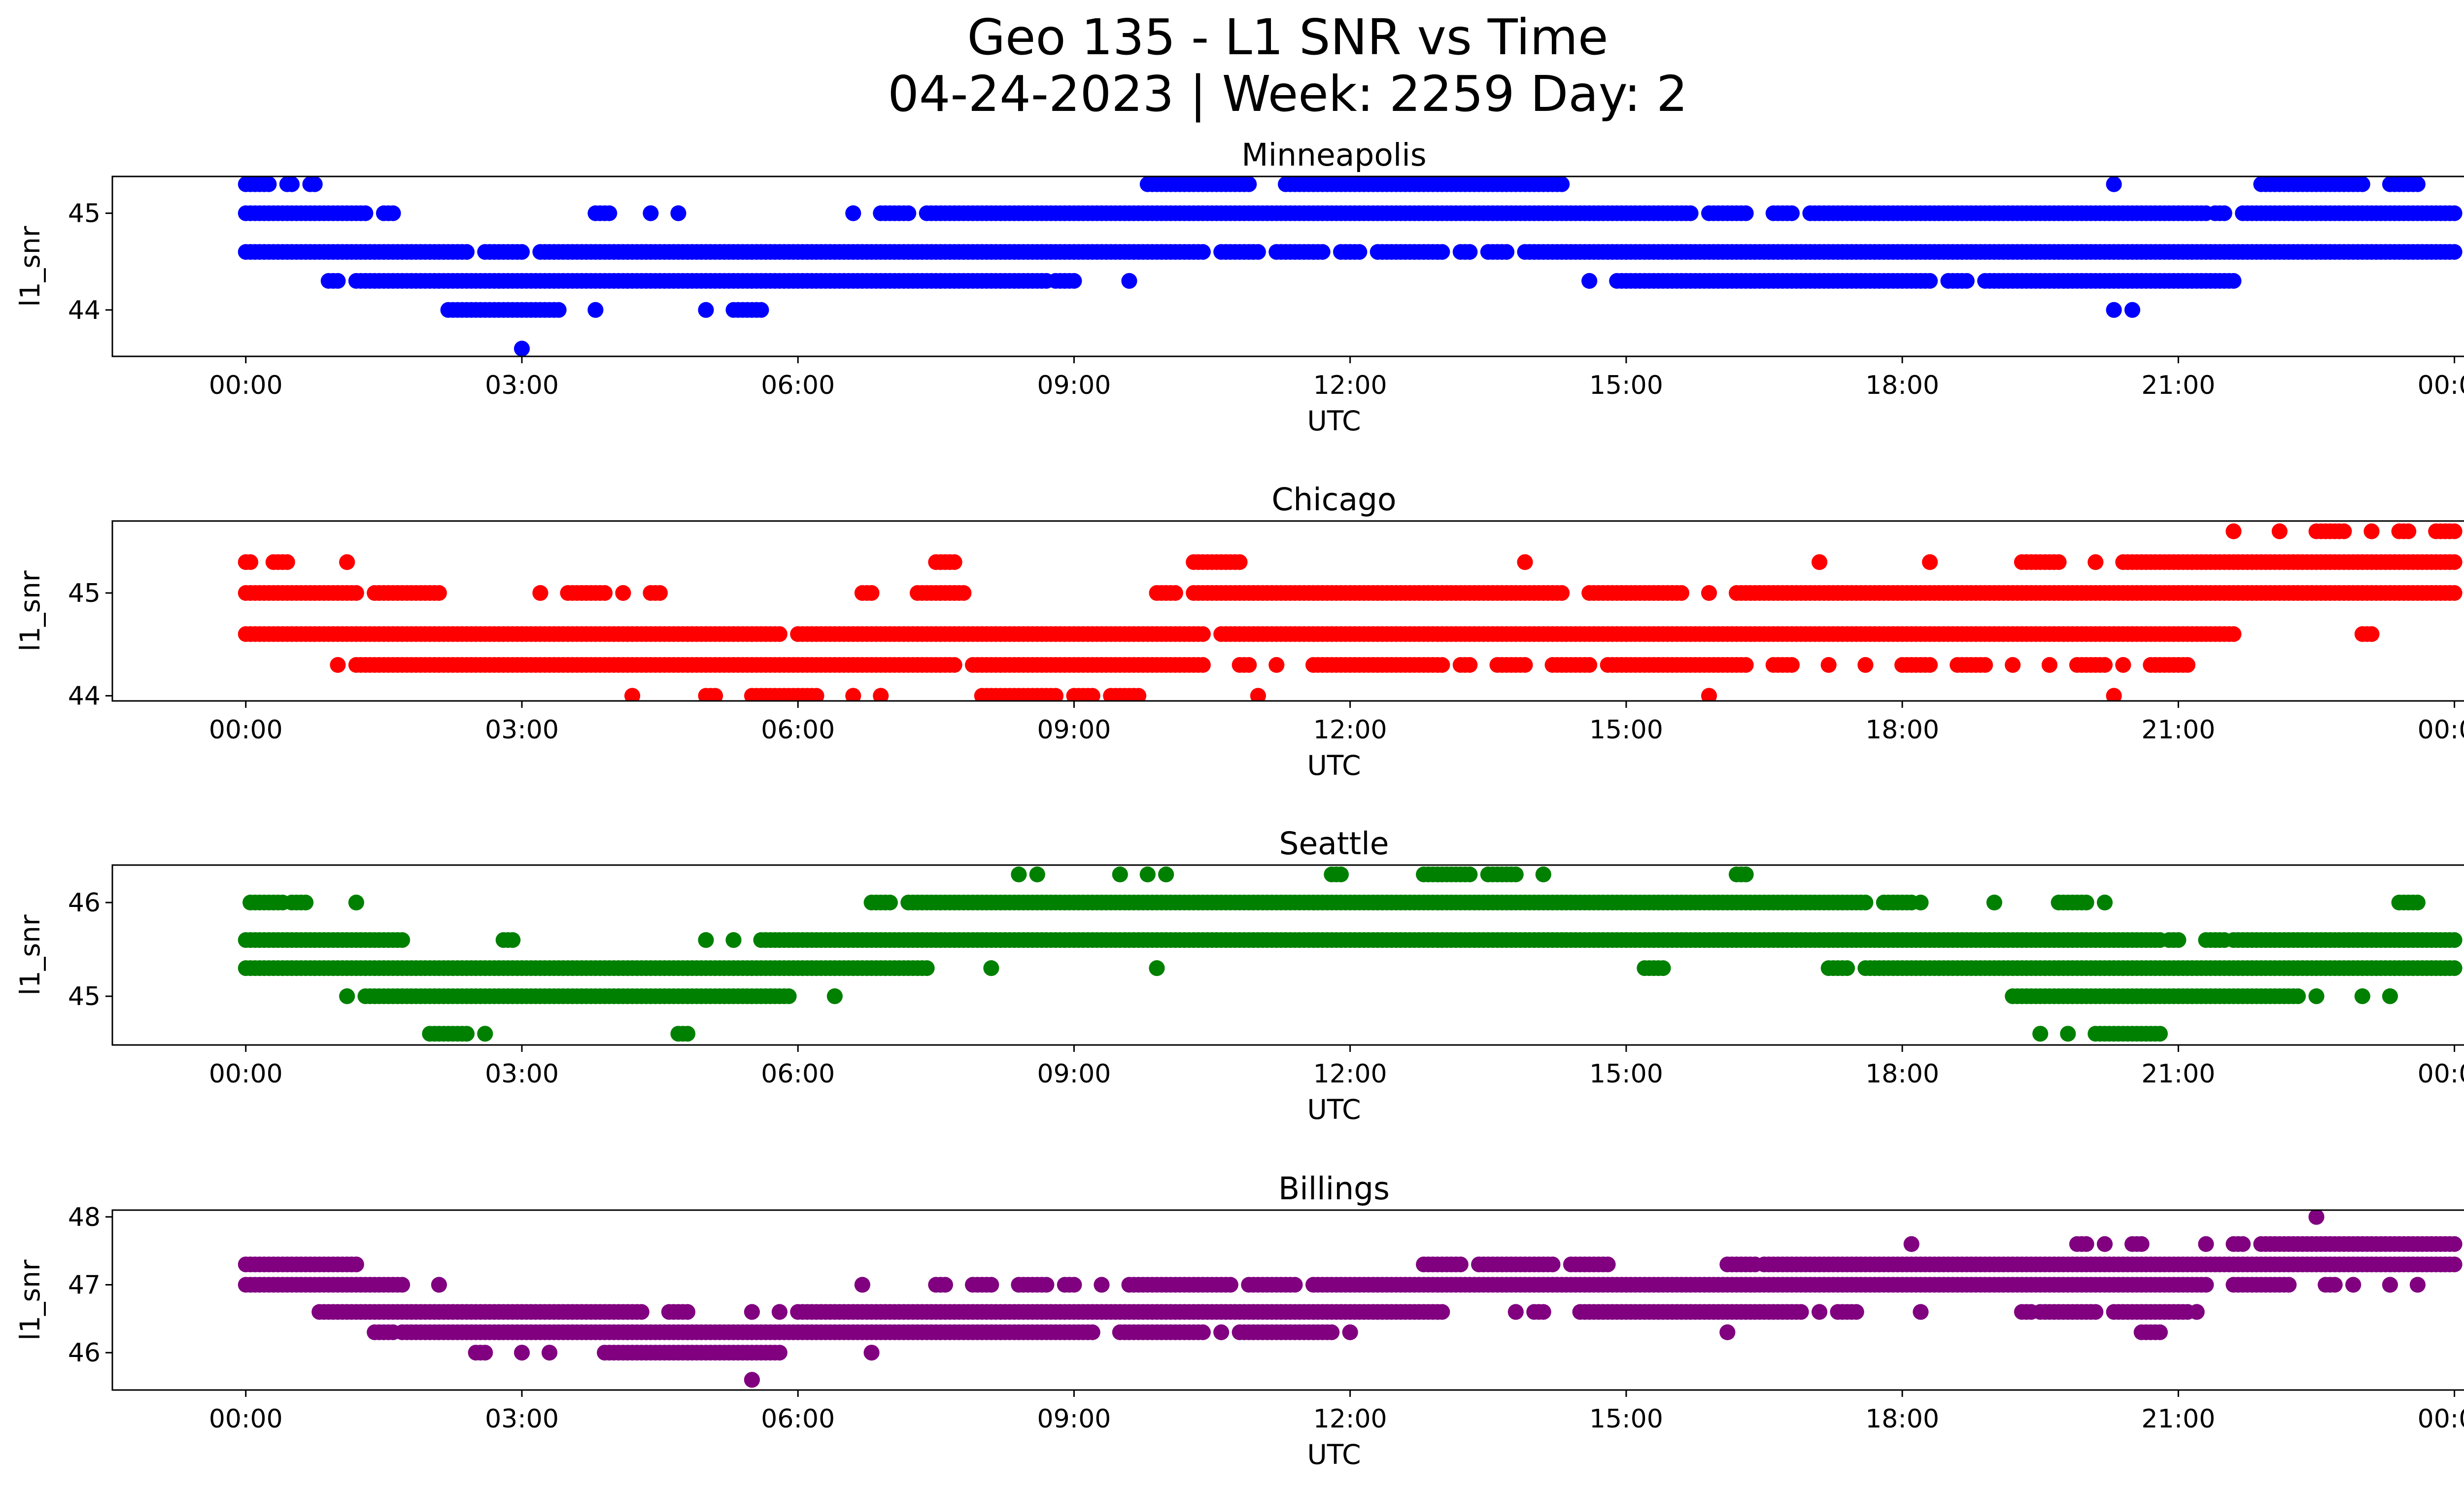 The image size is (2464, 1495). Describe the element at coordinates (1287, 266) in the screenshot. I see `axes-frame-minneapolis` at that location.